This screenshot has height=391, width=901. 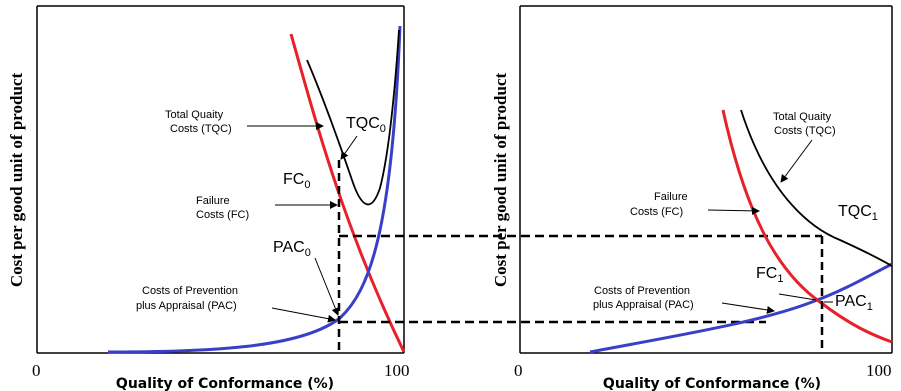 What do you see at coordinates (802, 117) in the screenshot?
I see `right-tqc-text-line1: Total Quaity` at bounding box center [802, 117].